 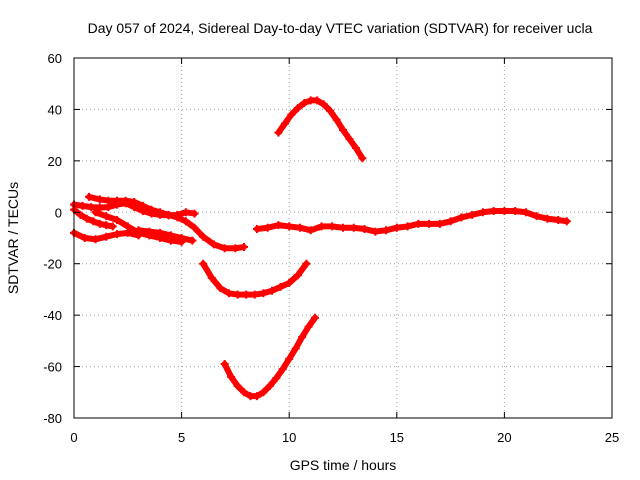 What do you see at coordinates (320, 129) in the screenshot?
I see `series-line` at bounding box center [320, 129].